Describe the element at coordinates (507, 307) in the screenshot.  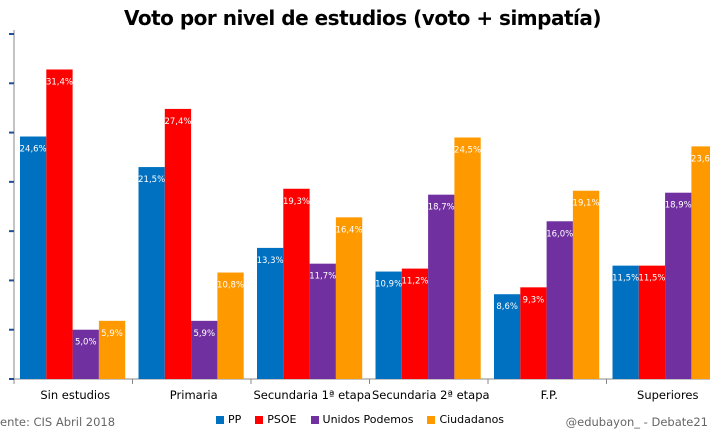
I see `data-label: 8,6%` at that location.